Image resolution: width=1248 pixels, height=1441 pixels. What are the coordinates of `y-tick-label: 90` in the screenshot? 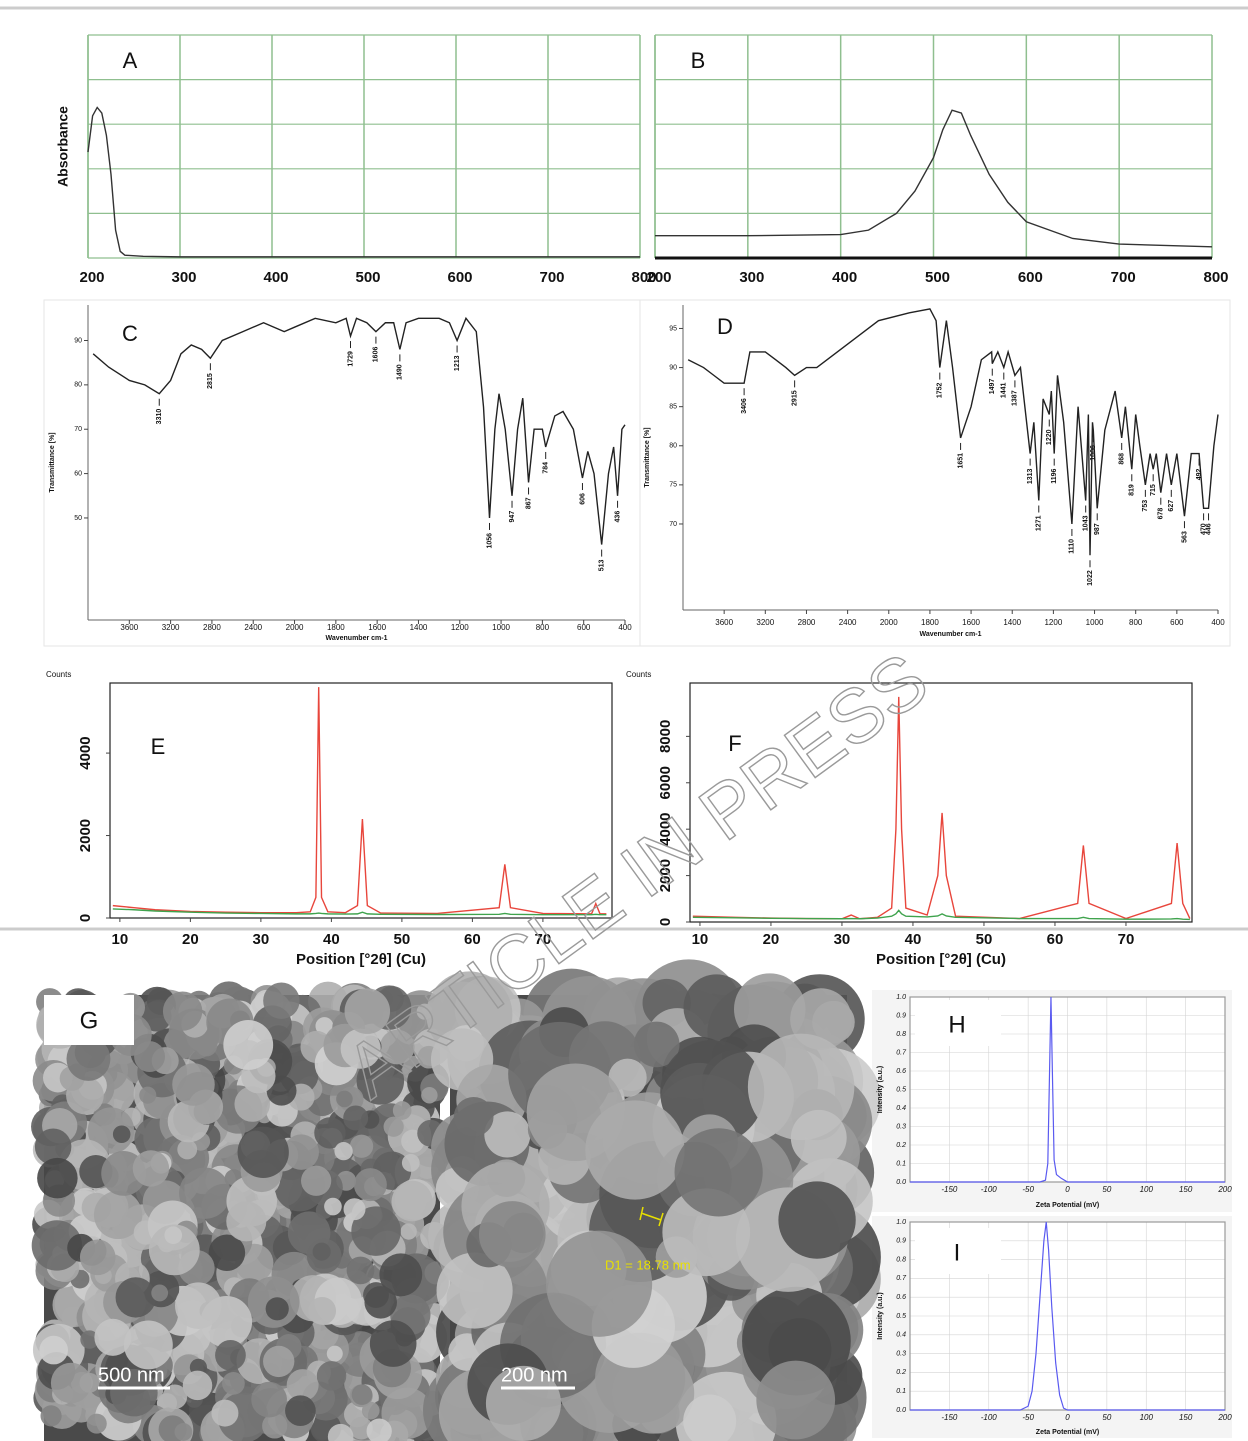 It's located at (78, 340).